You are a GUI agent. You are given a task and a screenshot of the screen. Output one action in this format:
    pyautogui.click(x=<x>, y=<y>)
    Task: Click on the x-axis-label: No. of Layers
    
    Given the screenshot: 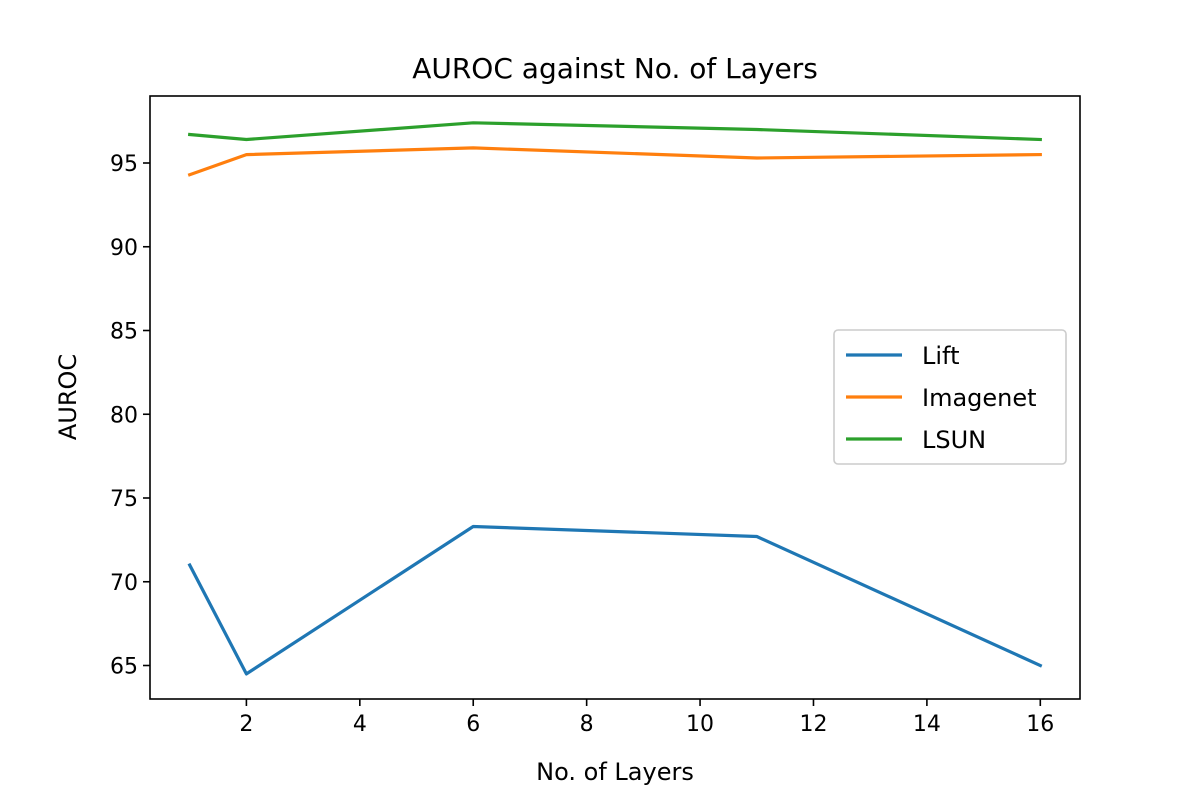 What is the action you would take?
    pyautogui.click(x=615, y=772)
    